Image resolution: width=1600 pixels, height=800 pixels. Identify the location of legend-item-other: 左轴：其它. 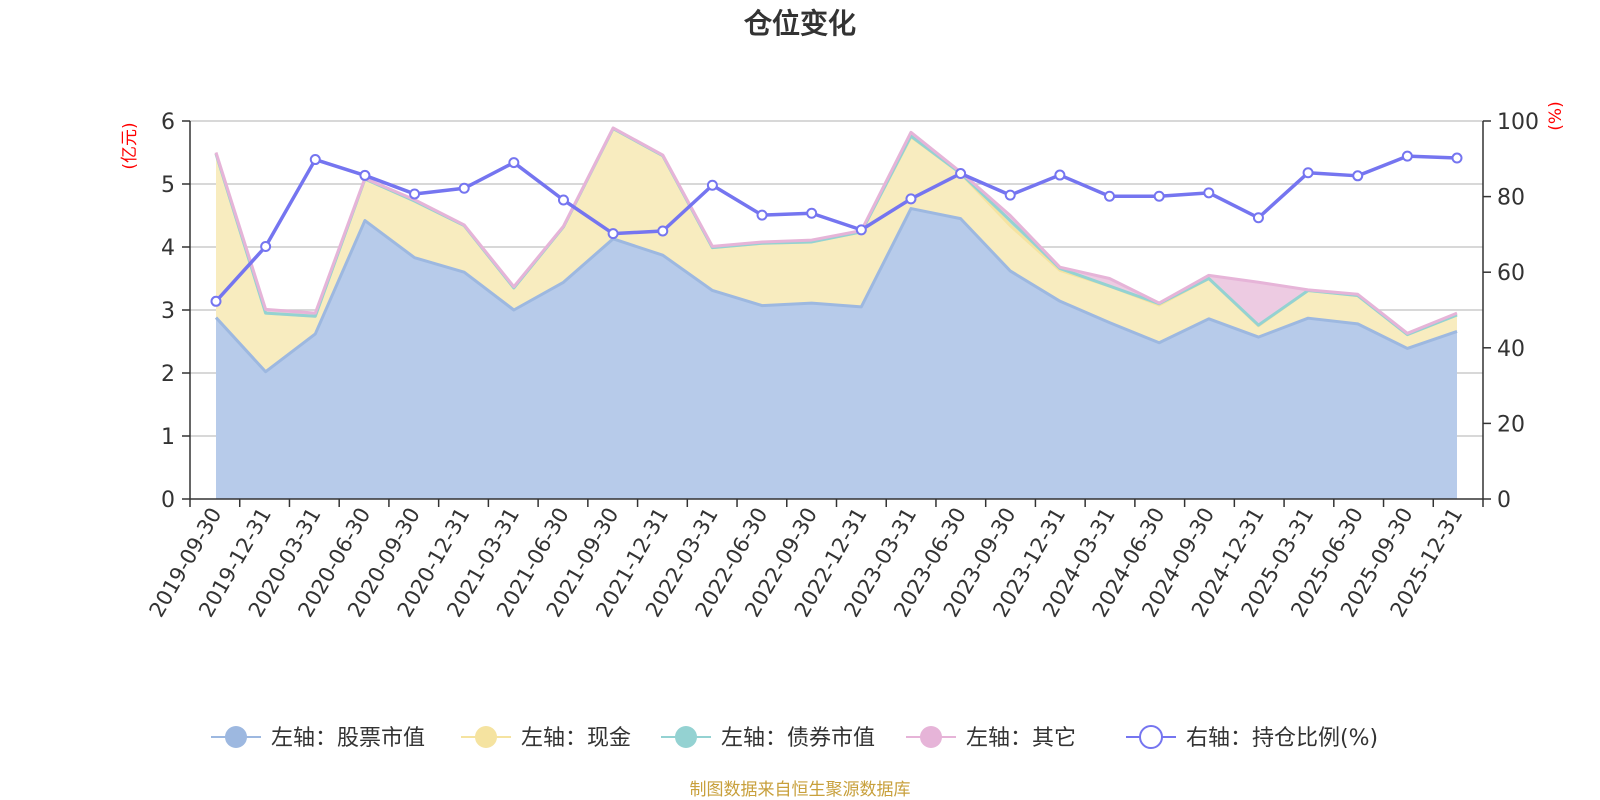
(991, 738).